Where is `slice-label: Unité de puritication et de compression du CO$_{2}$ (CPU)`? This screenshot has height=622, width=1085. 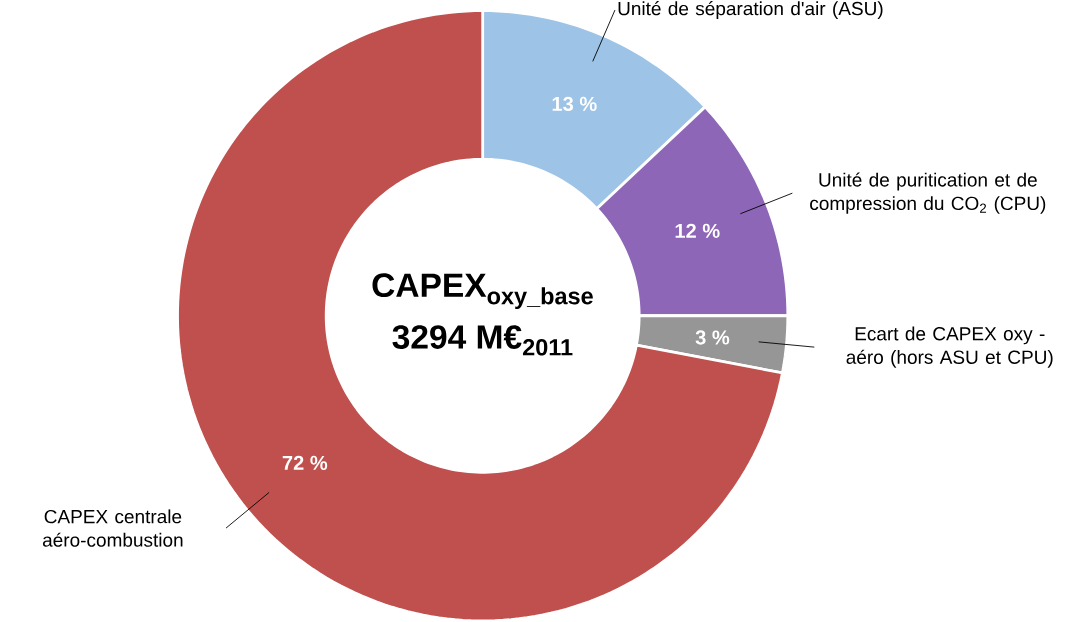
slice-label: Unité de puritication et de compression du CO$_{2}$ (CPU) is located at coordinates (928, 193).